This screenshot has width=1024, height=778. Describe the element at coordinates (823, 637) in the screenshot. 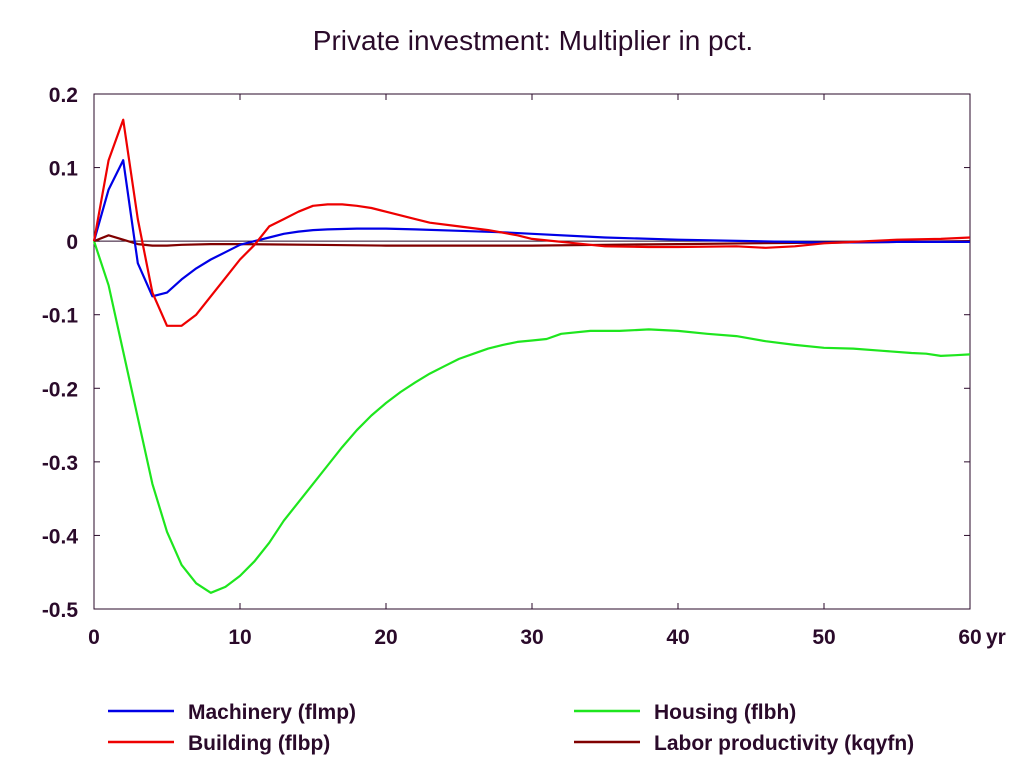

I see `x-tick-label: 50` at that location.